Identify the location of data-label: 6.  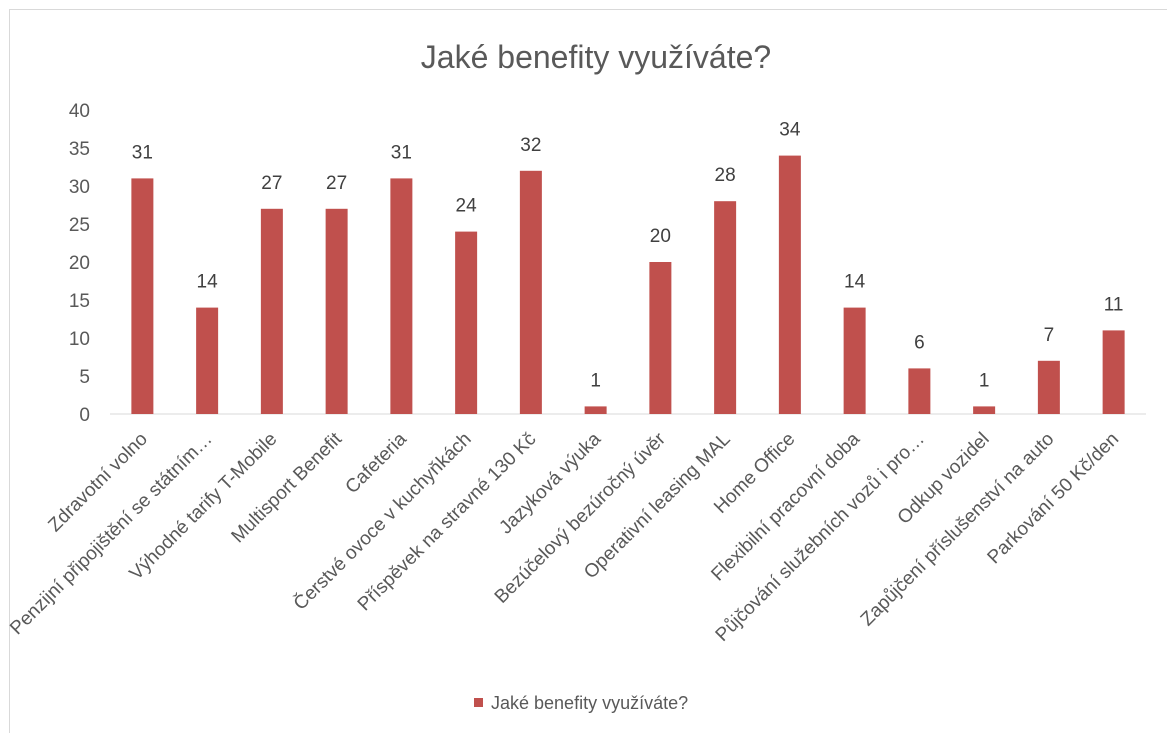
(919, 342).